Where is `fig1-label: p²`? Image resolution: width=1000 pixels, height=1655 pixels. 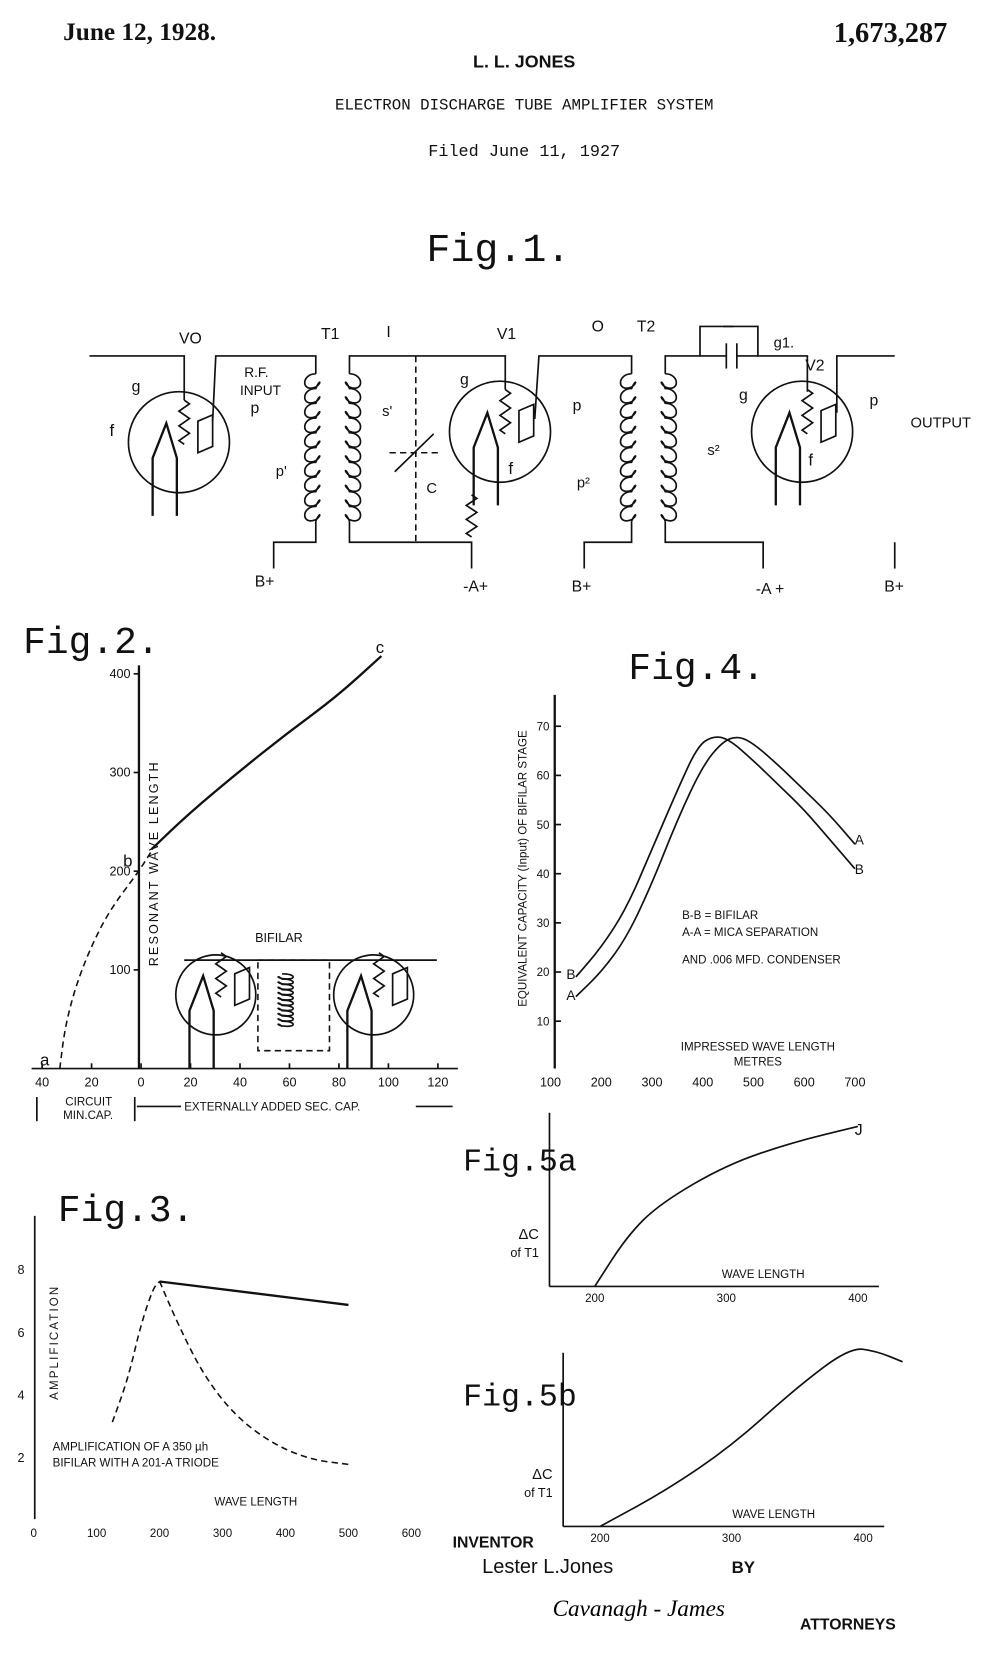 fig1-label: p² is located at coordinates (583, 484).